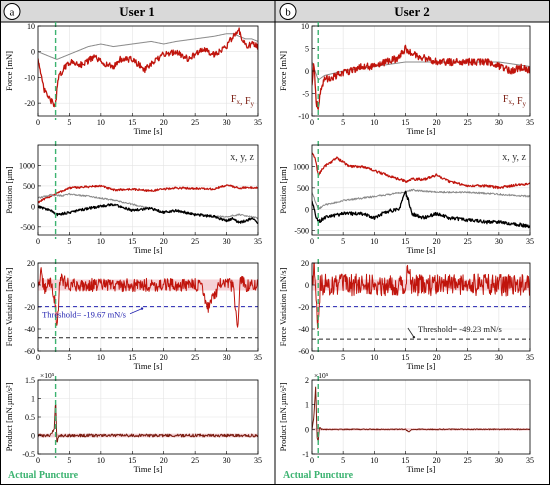 The image size is (550, 490). I want to click on x-tick-label-u1-force-variation: 25, so click(195, 357).